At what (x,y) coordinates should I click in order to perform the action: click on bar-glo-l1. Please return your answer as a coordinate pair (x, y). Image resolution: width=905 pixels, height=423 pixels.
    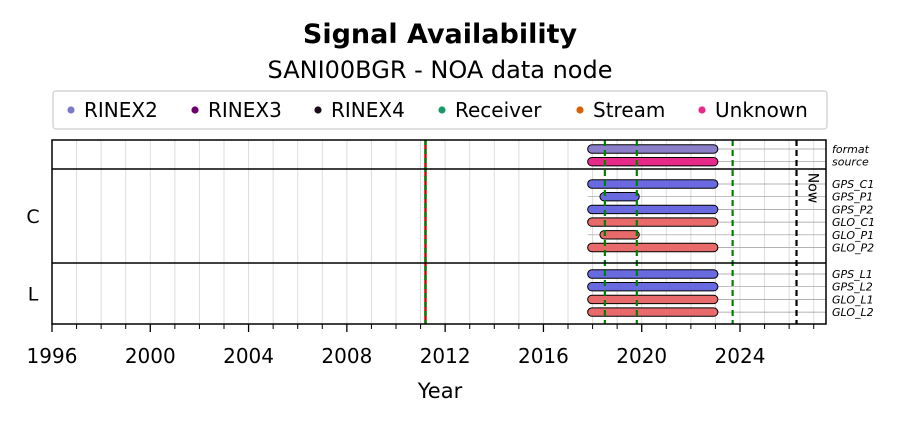
    Looking at the image, I should click on (653, 299).